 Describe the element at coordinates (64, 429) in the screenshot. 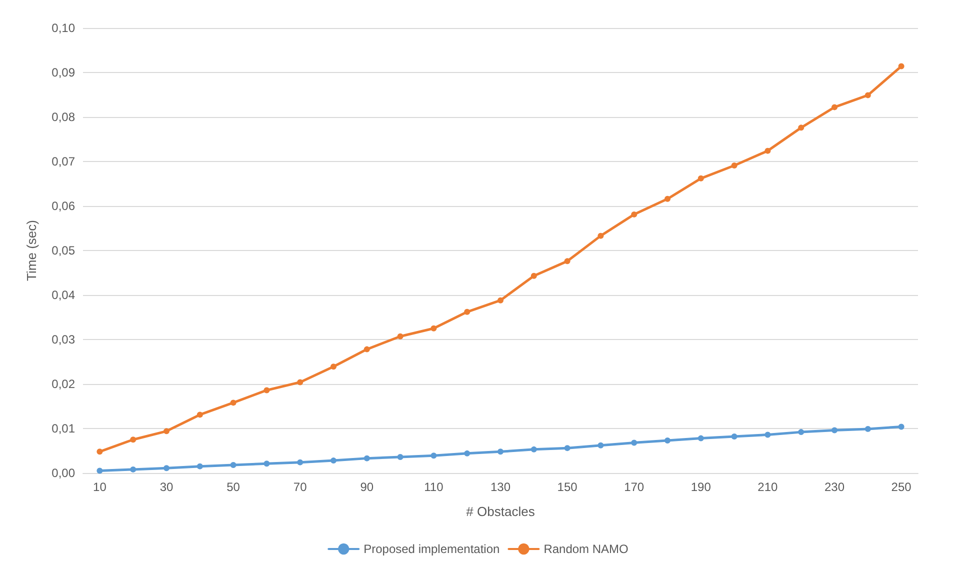

I see `y-tick-label: 0,01` at that location.